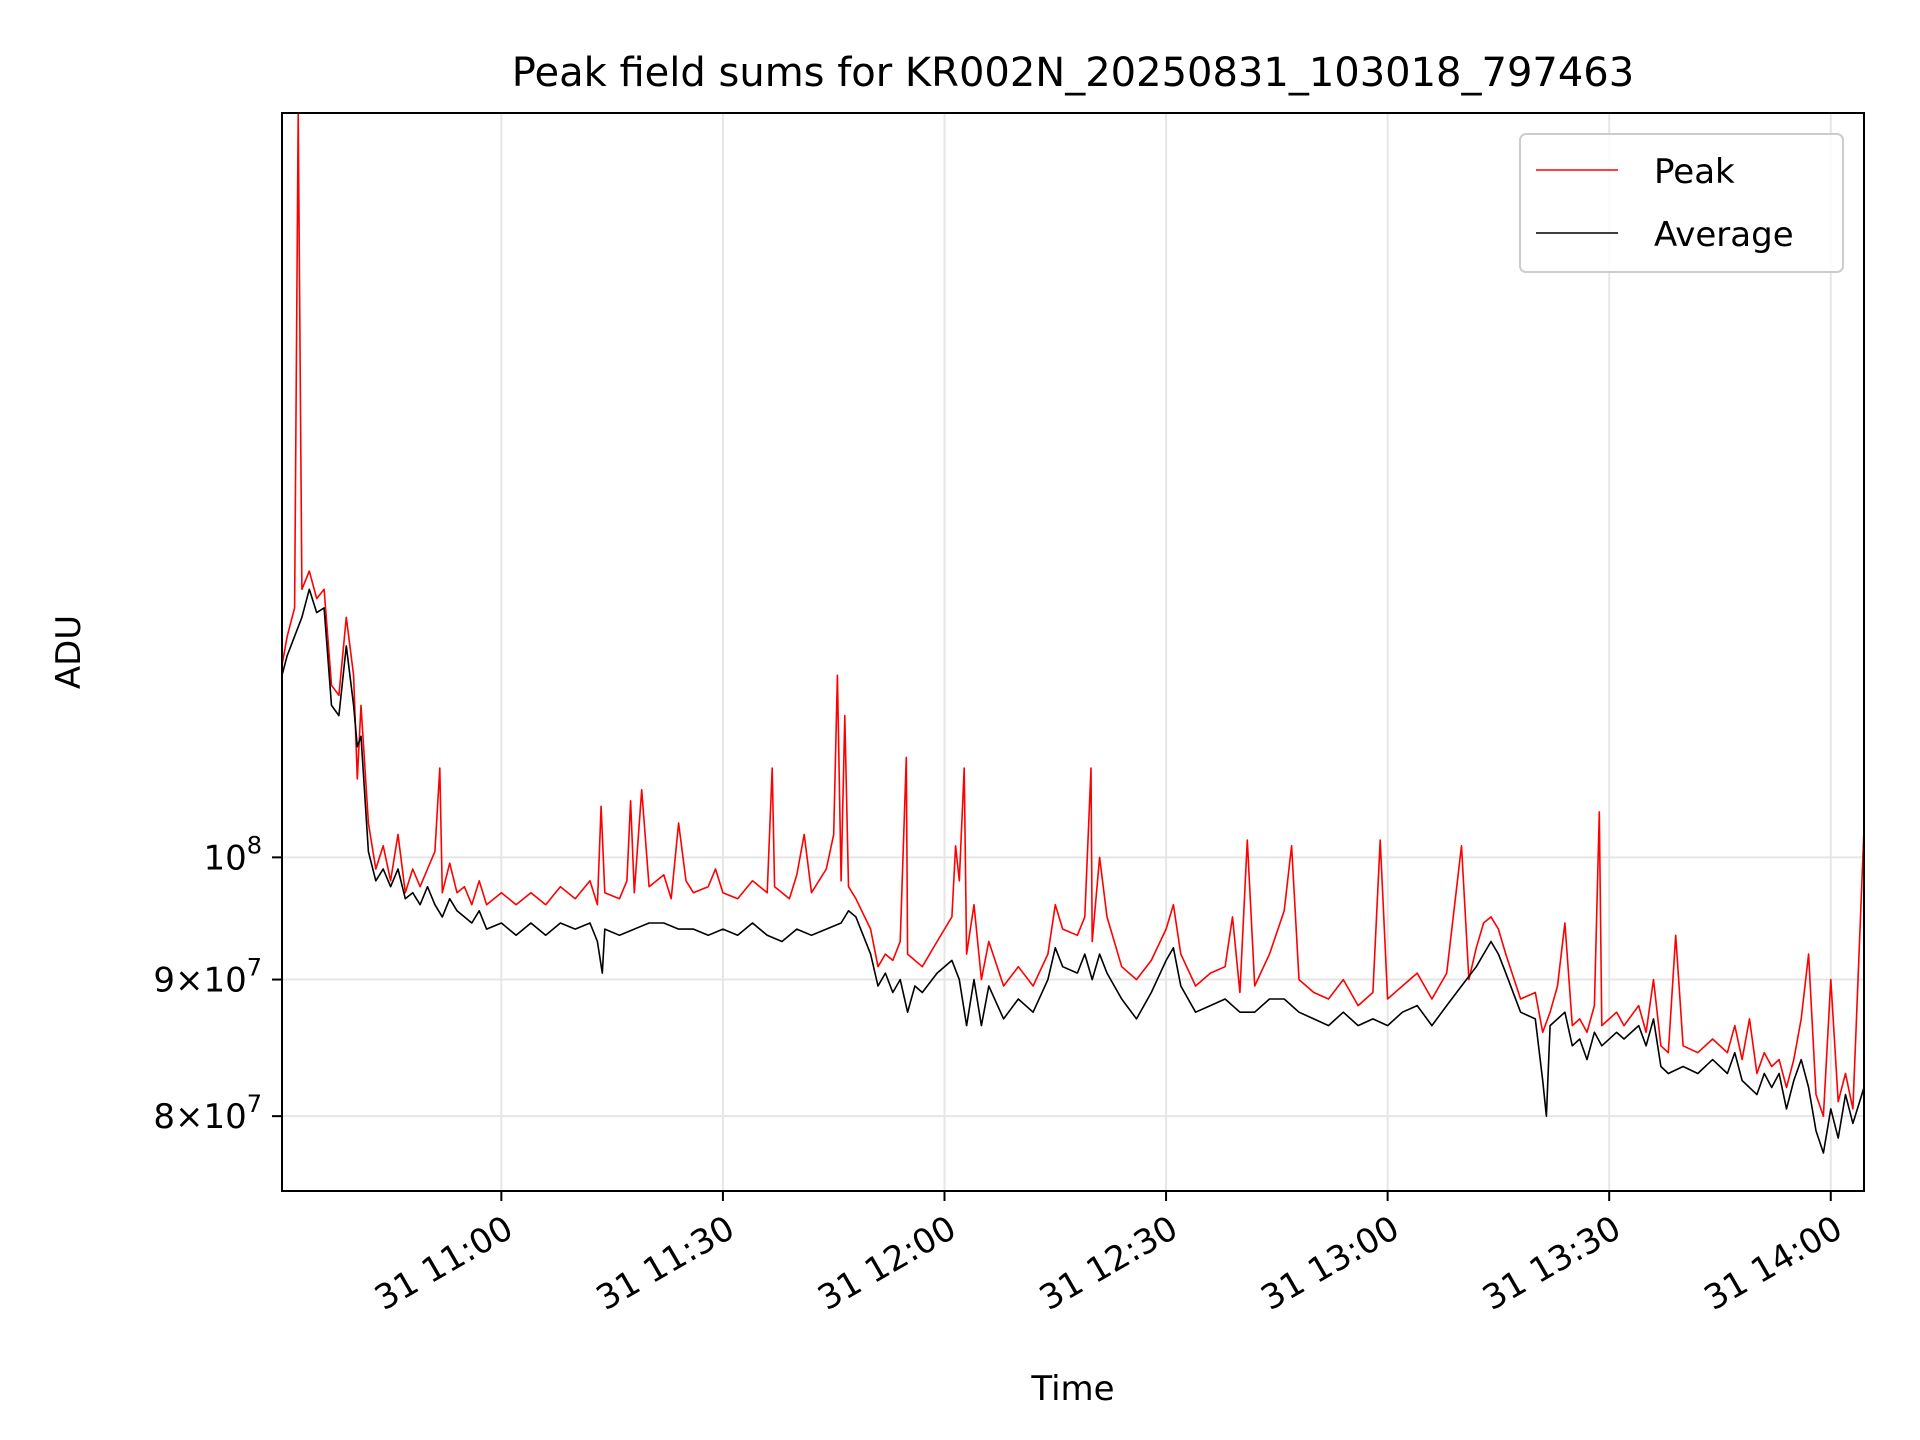  I want to click on y-axis-label: ADU, so click(69, 652).